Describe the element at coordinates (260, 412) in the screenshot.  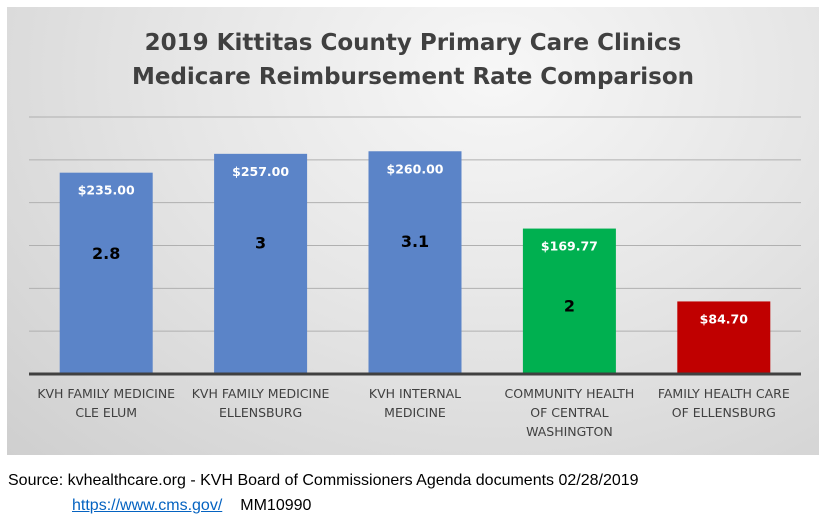
I see `category-label: ELLENSBURG` at that location.